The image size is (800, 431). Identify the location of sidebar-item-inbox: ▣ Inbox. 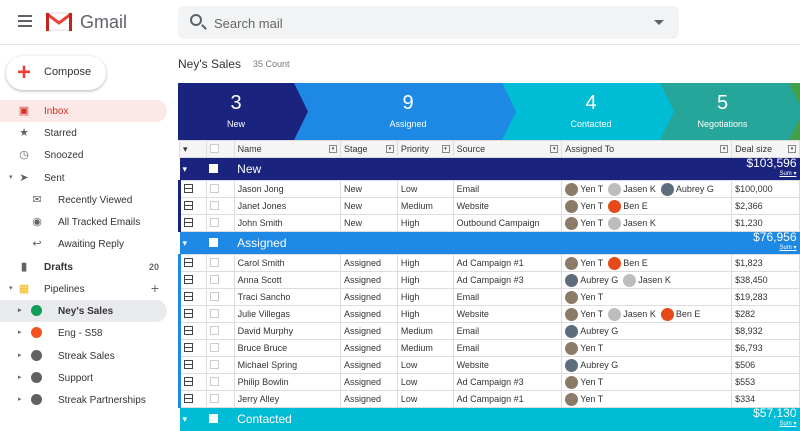
(83, 111).